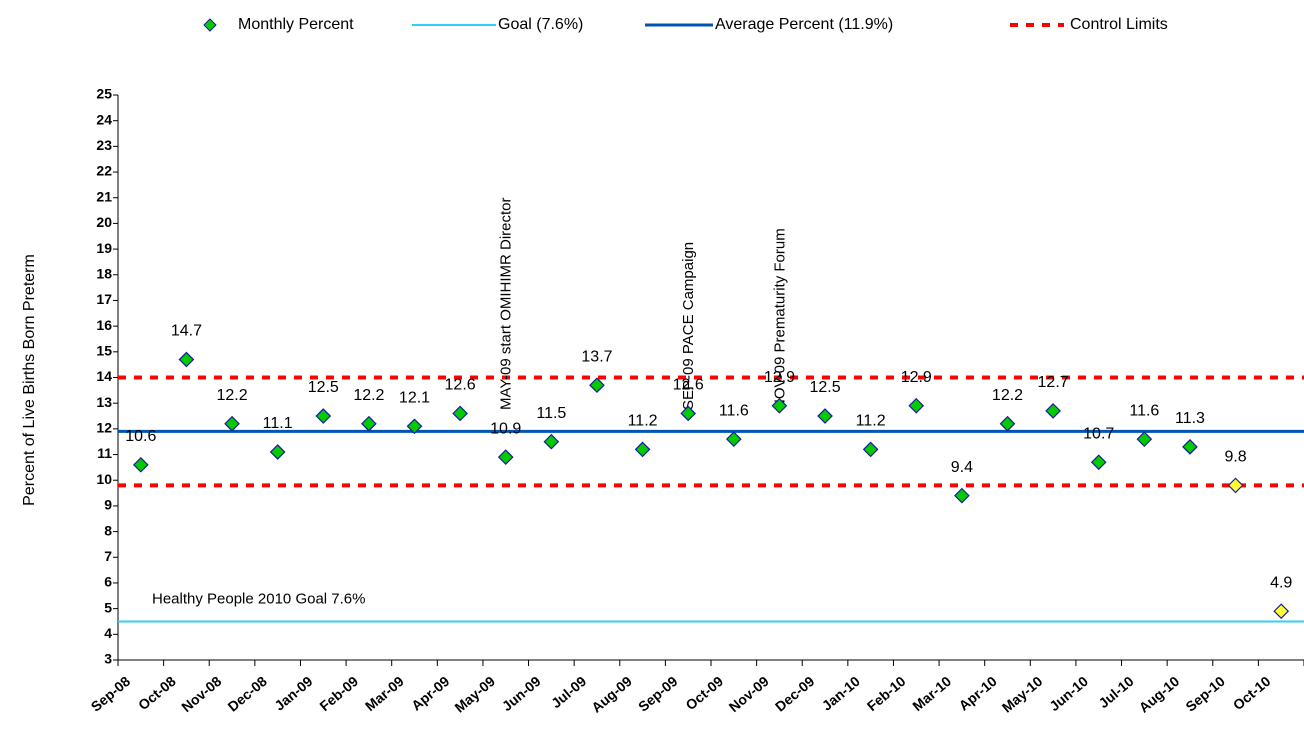 The width and height of the screenshot is (1304, 745). Describe the element at coordinates (1068, 693) in the screenshot. I see `x-tick-label: Jun-10` at that location.